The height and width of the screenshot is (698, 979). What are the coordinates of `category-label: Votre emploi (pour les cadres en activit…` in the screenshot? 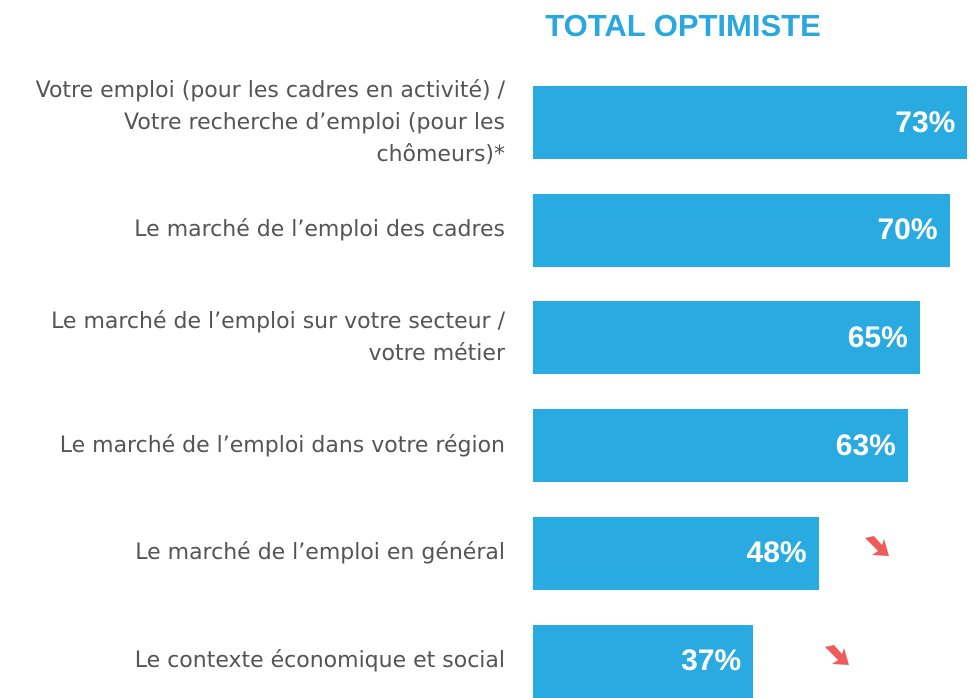 It's located at (270, 122).